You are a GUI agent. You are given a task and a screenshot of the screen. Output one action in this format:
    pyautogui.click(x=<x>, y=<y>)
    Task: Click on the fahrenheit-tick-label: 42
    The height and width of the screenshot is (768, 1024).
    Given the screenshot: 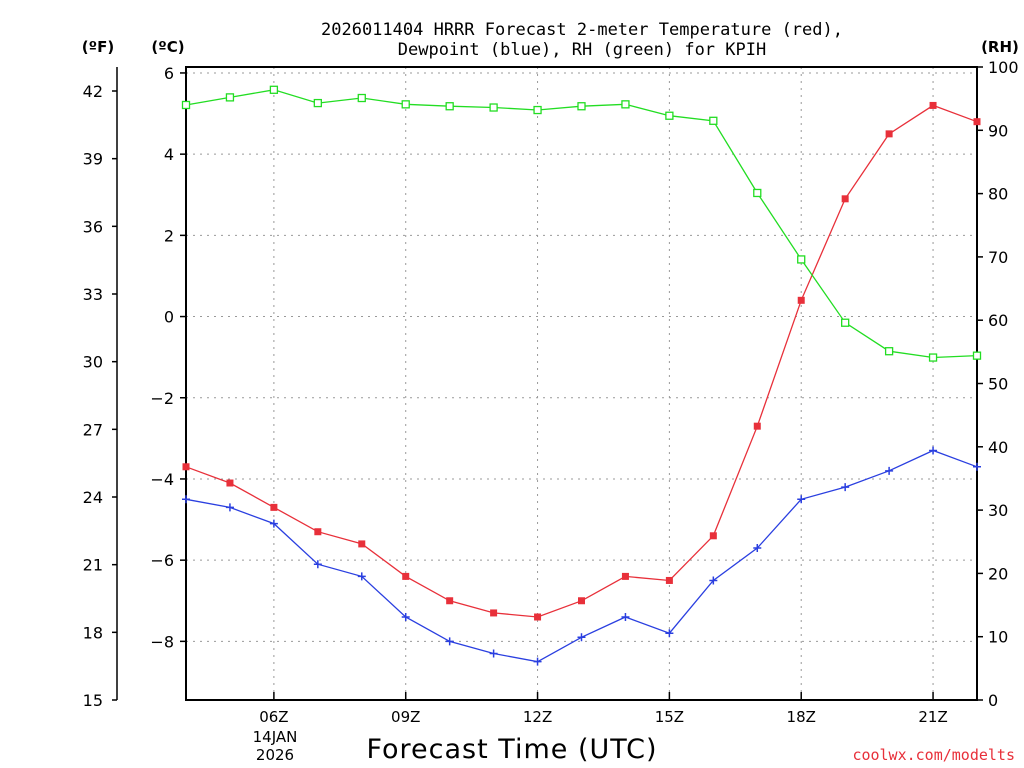 What is the action you would take?
    pyautogui.click(x=93, y=91)
    